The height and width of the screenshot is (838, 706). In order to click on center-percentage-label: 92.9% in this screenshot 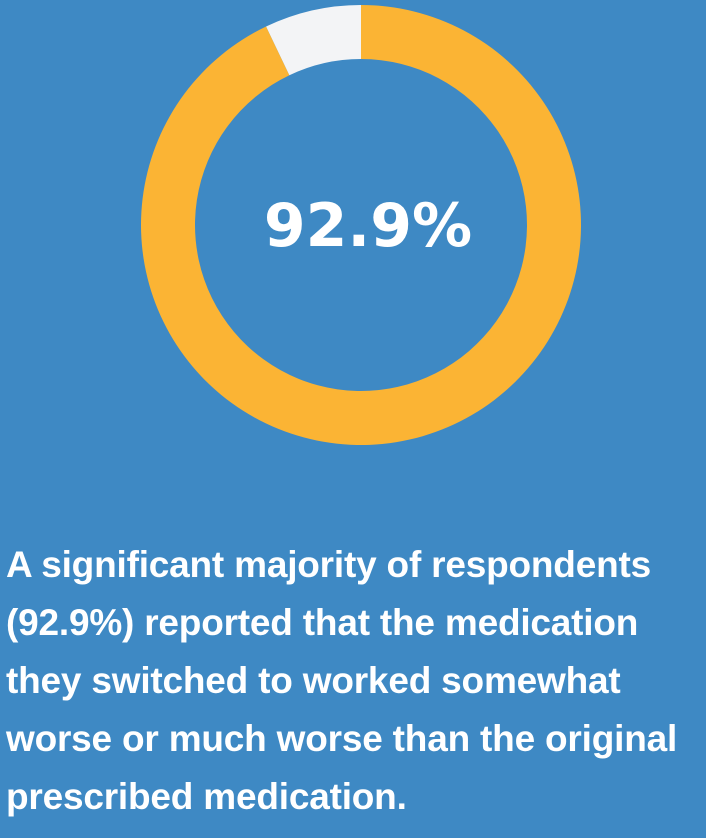, I will do `click(368, 226)`.